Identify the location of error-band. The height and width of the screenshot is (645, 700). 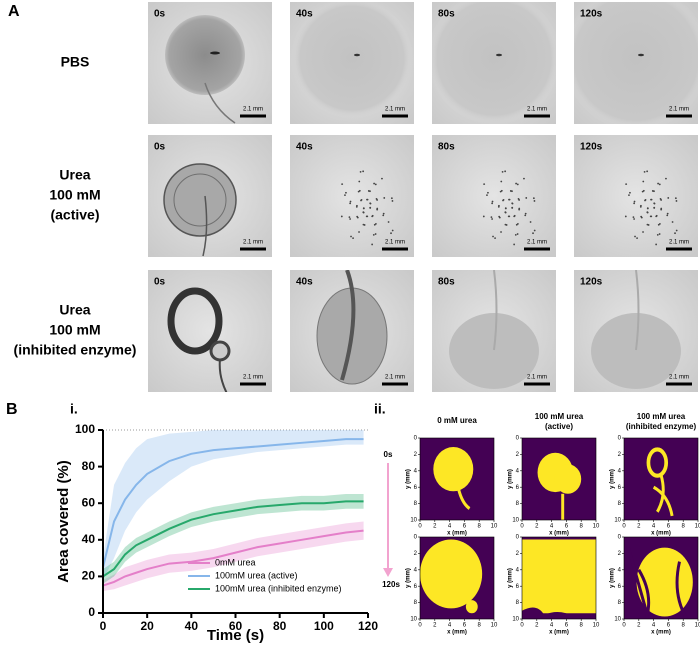
(233, 505).